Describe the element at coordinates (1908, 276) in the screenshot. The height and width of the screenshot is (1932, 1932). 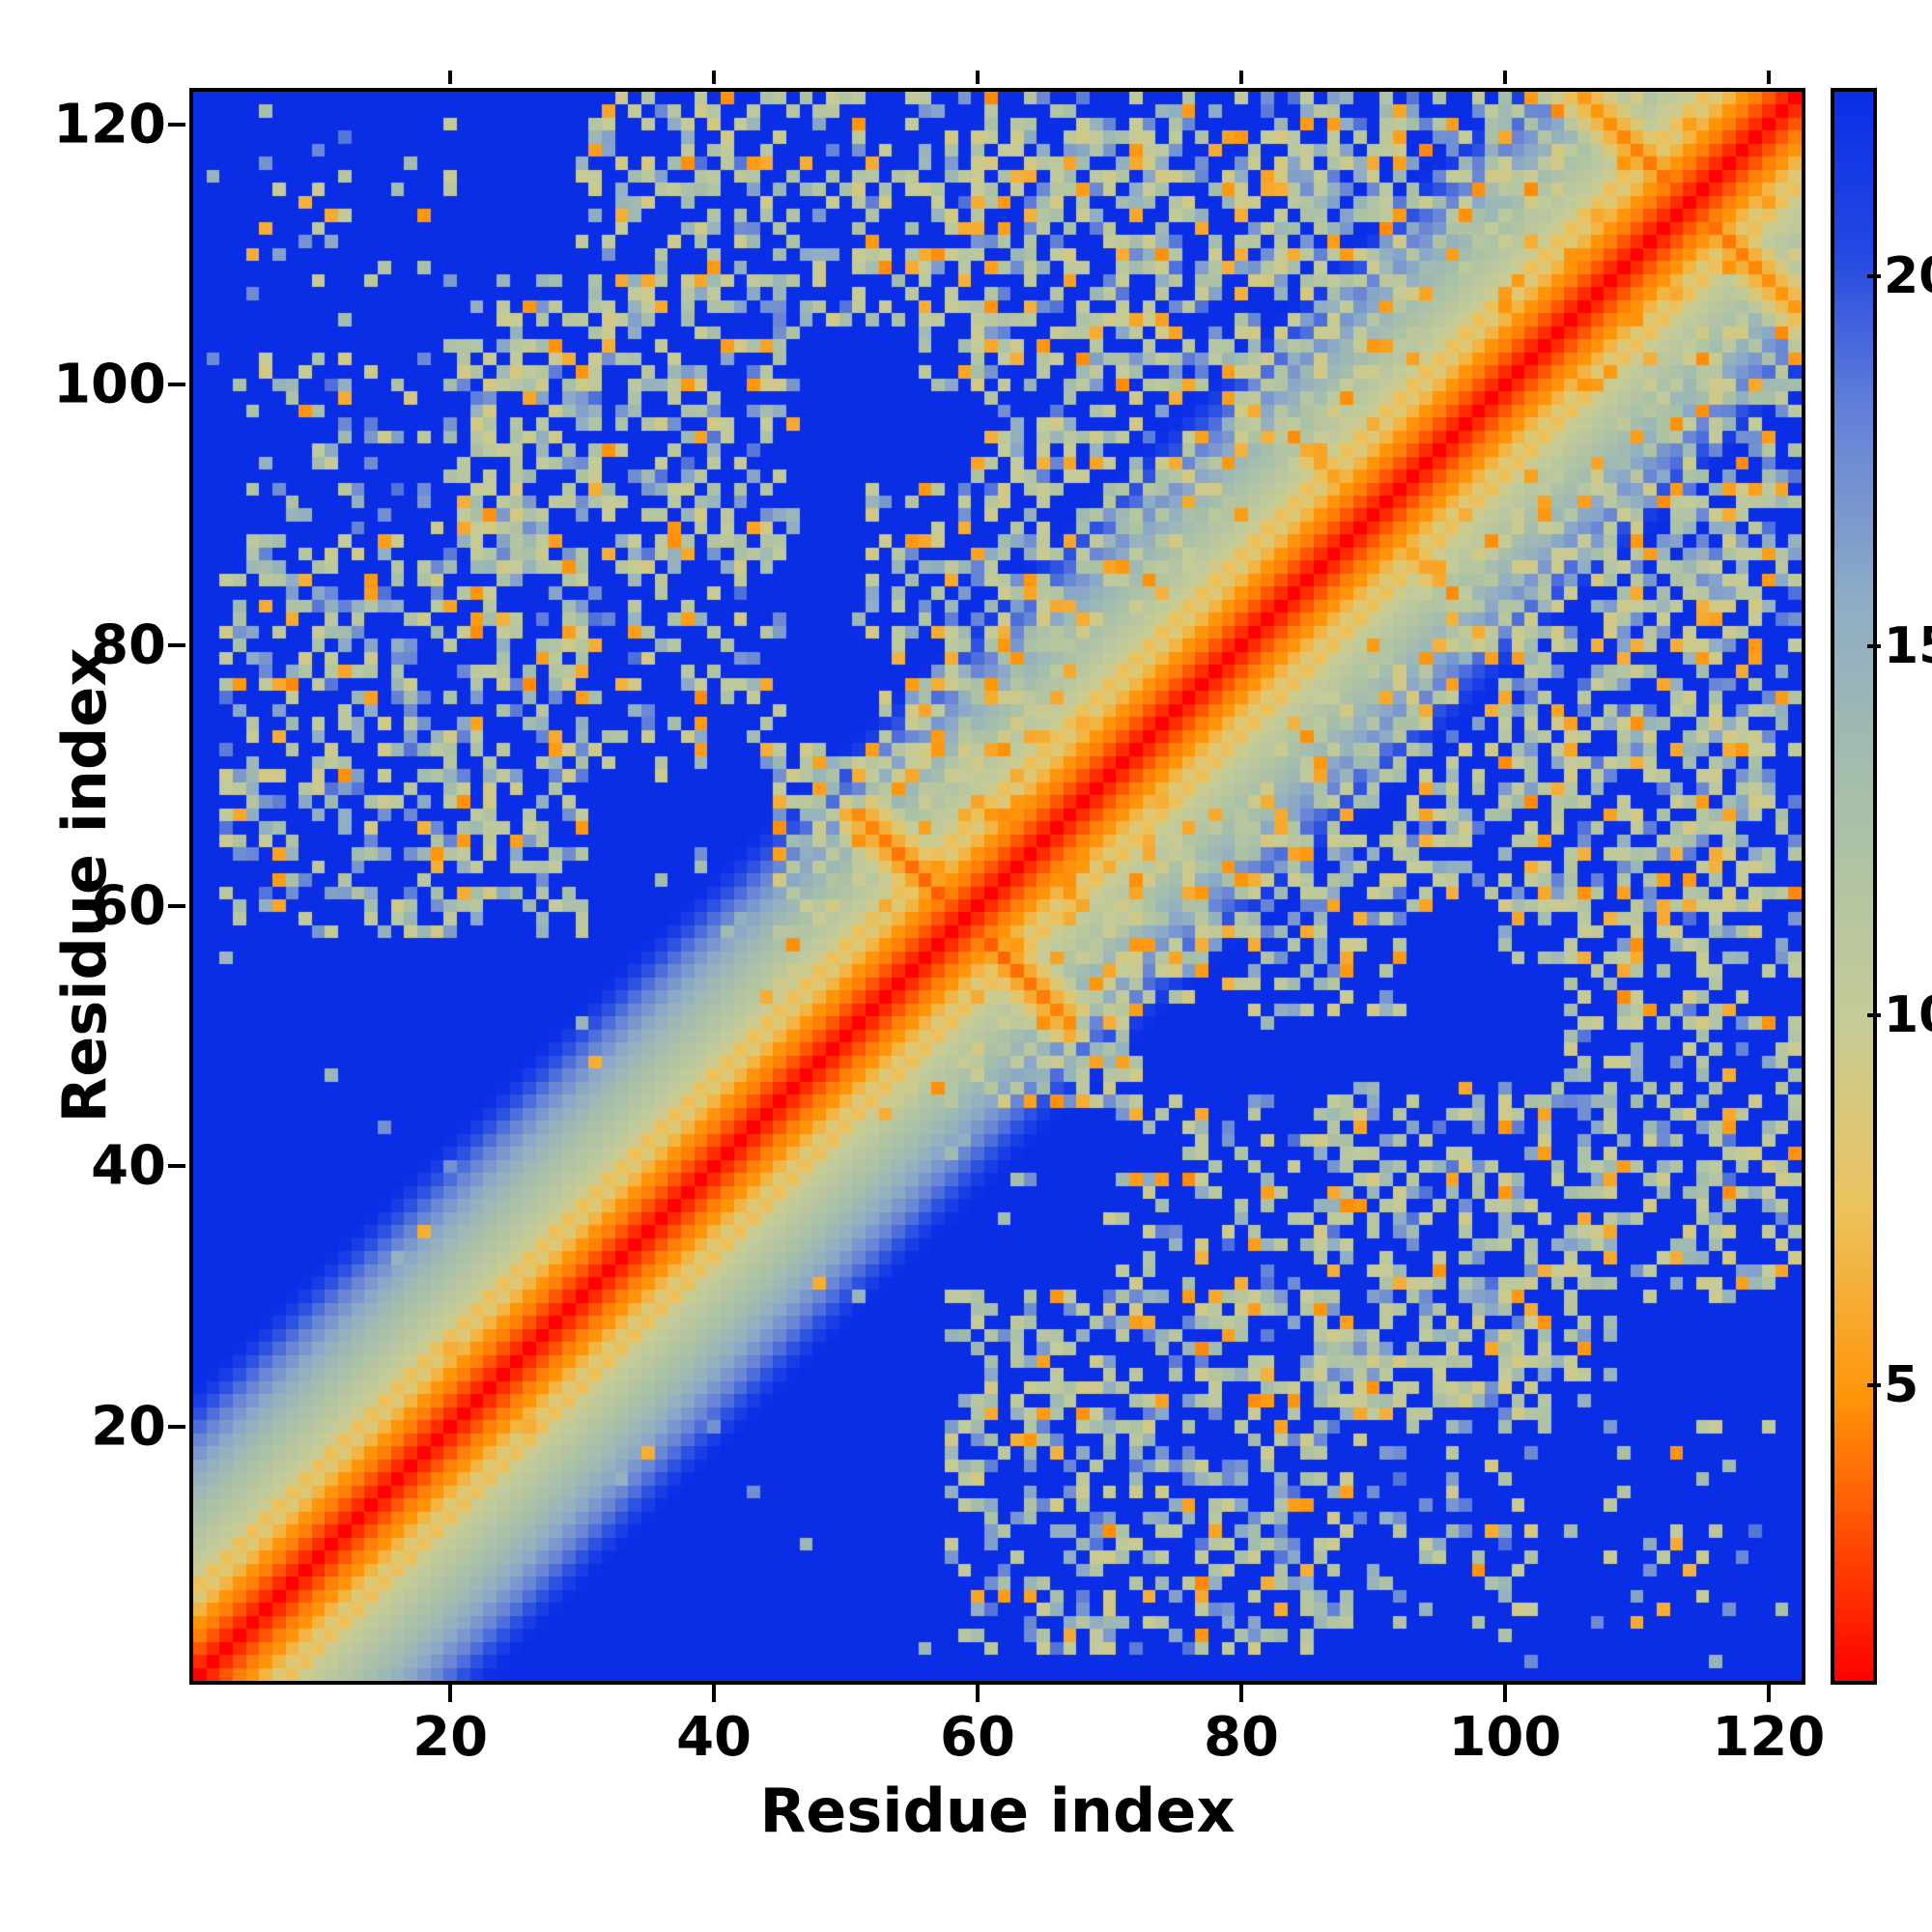
I see `colorbar-tick-label: 20` at that location.